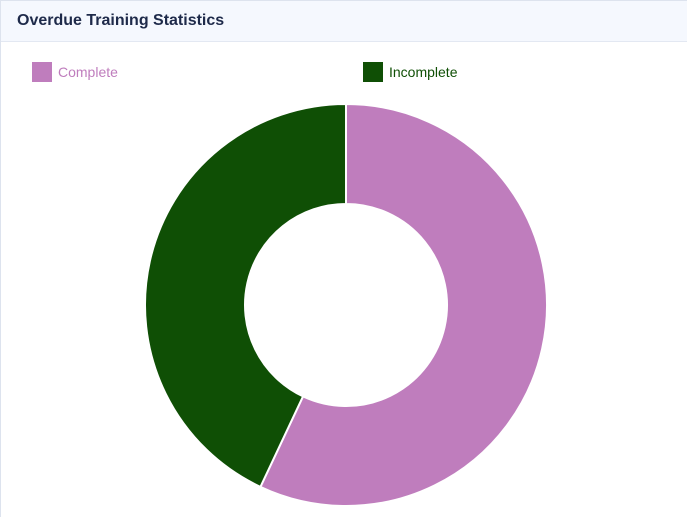  What do you see at coordinates (88, 72) in the screenshot?
I see `legend-label-complete: Complete` at bounding box center [88, 72].